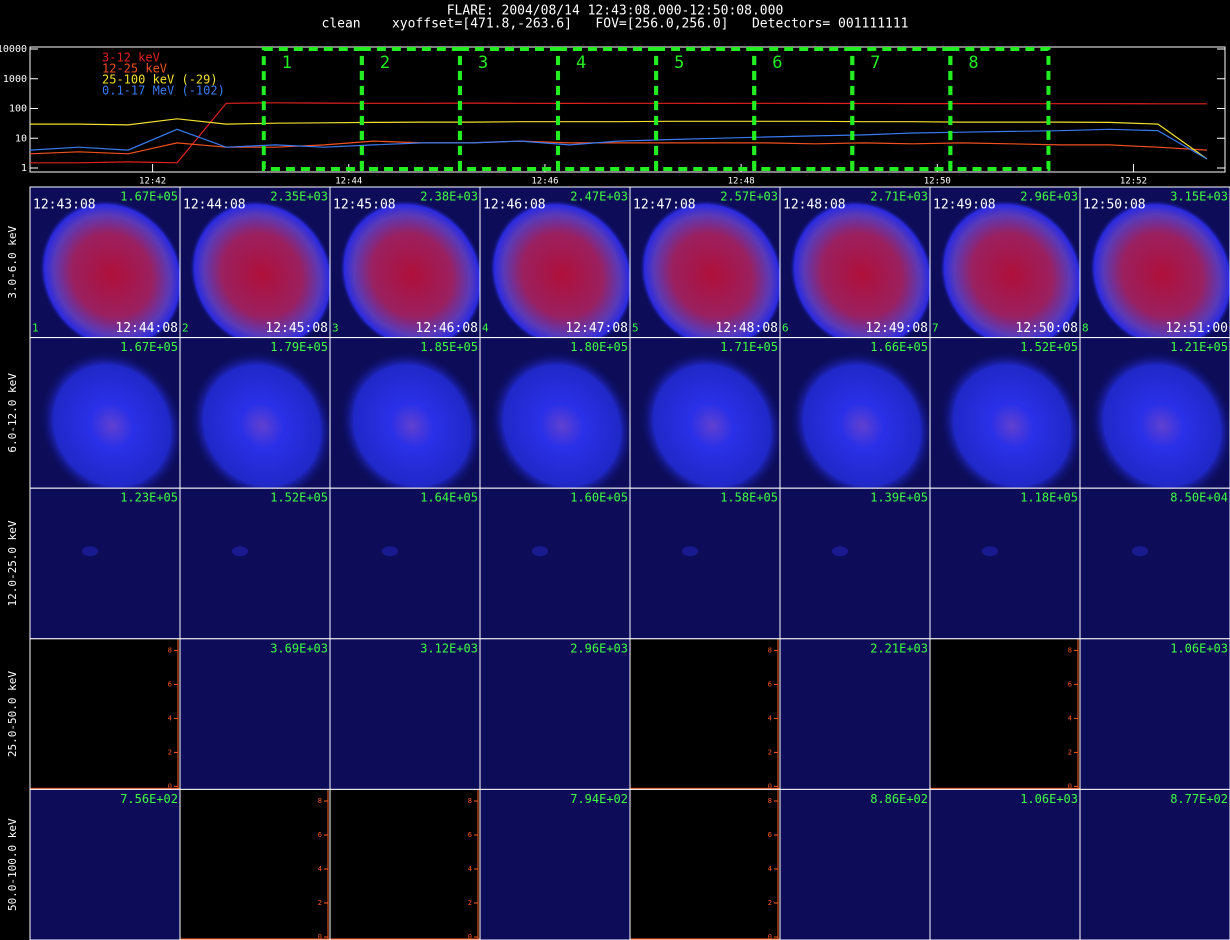 This screenshot has width=1230, height=940. I want to click on interval-box, so click(999, 109).